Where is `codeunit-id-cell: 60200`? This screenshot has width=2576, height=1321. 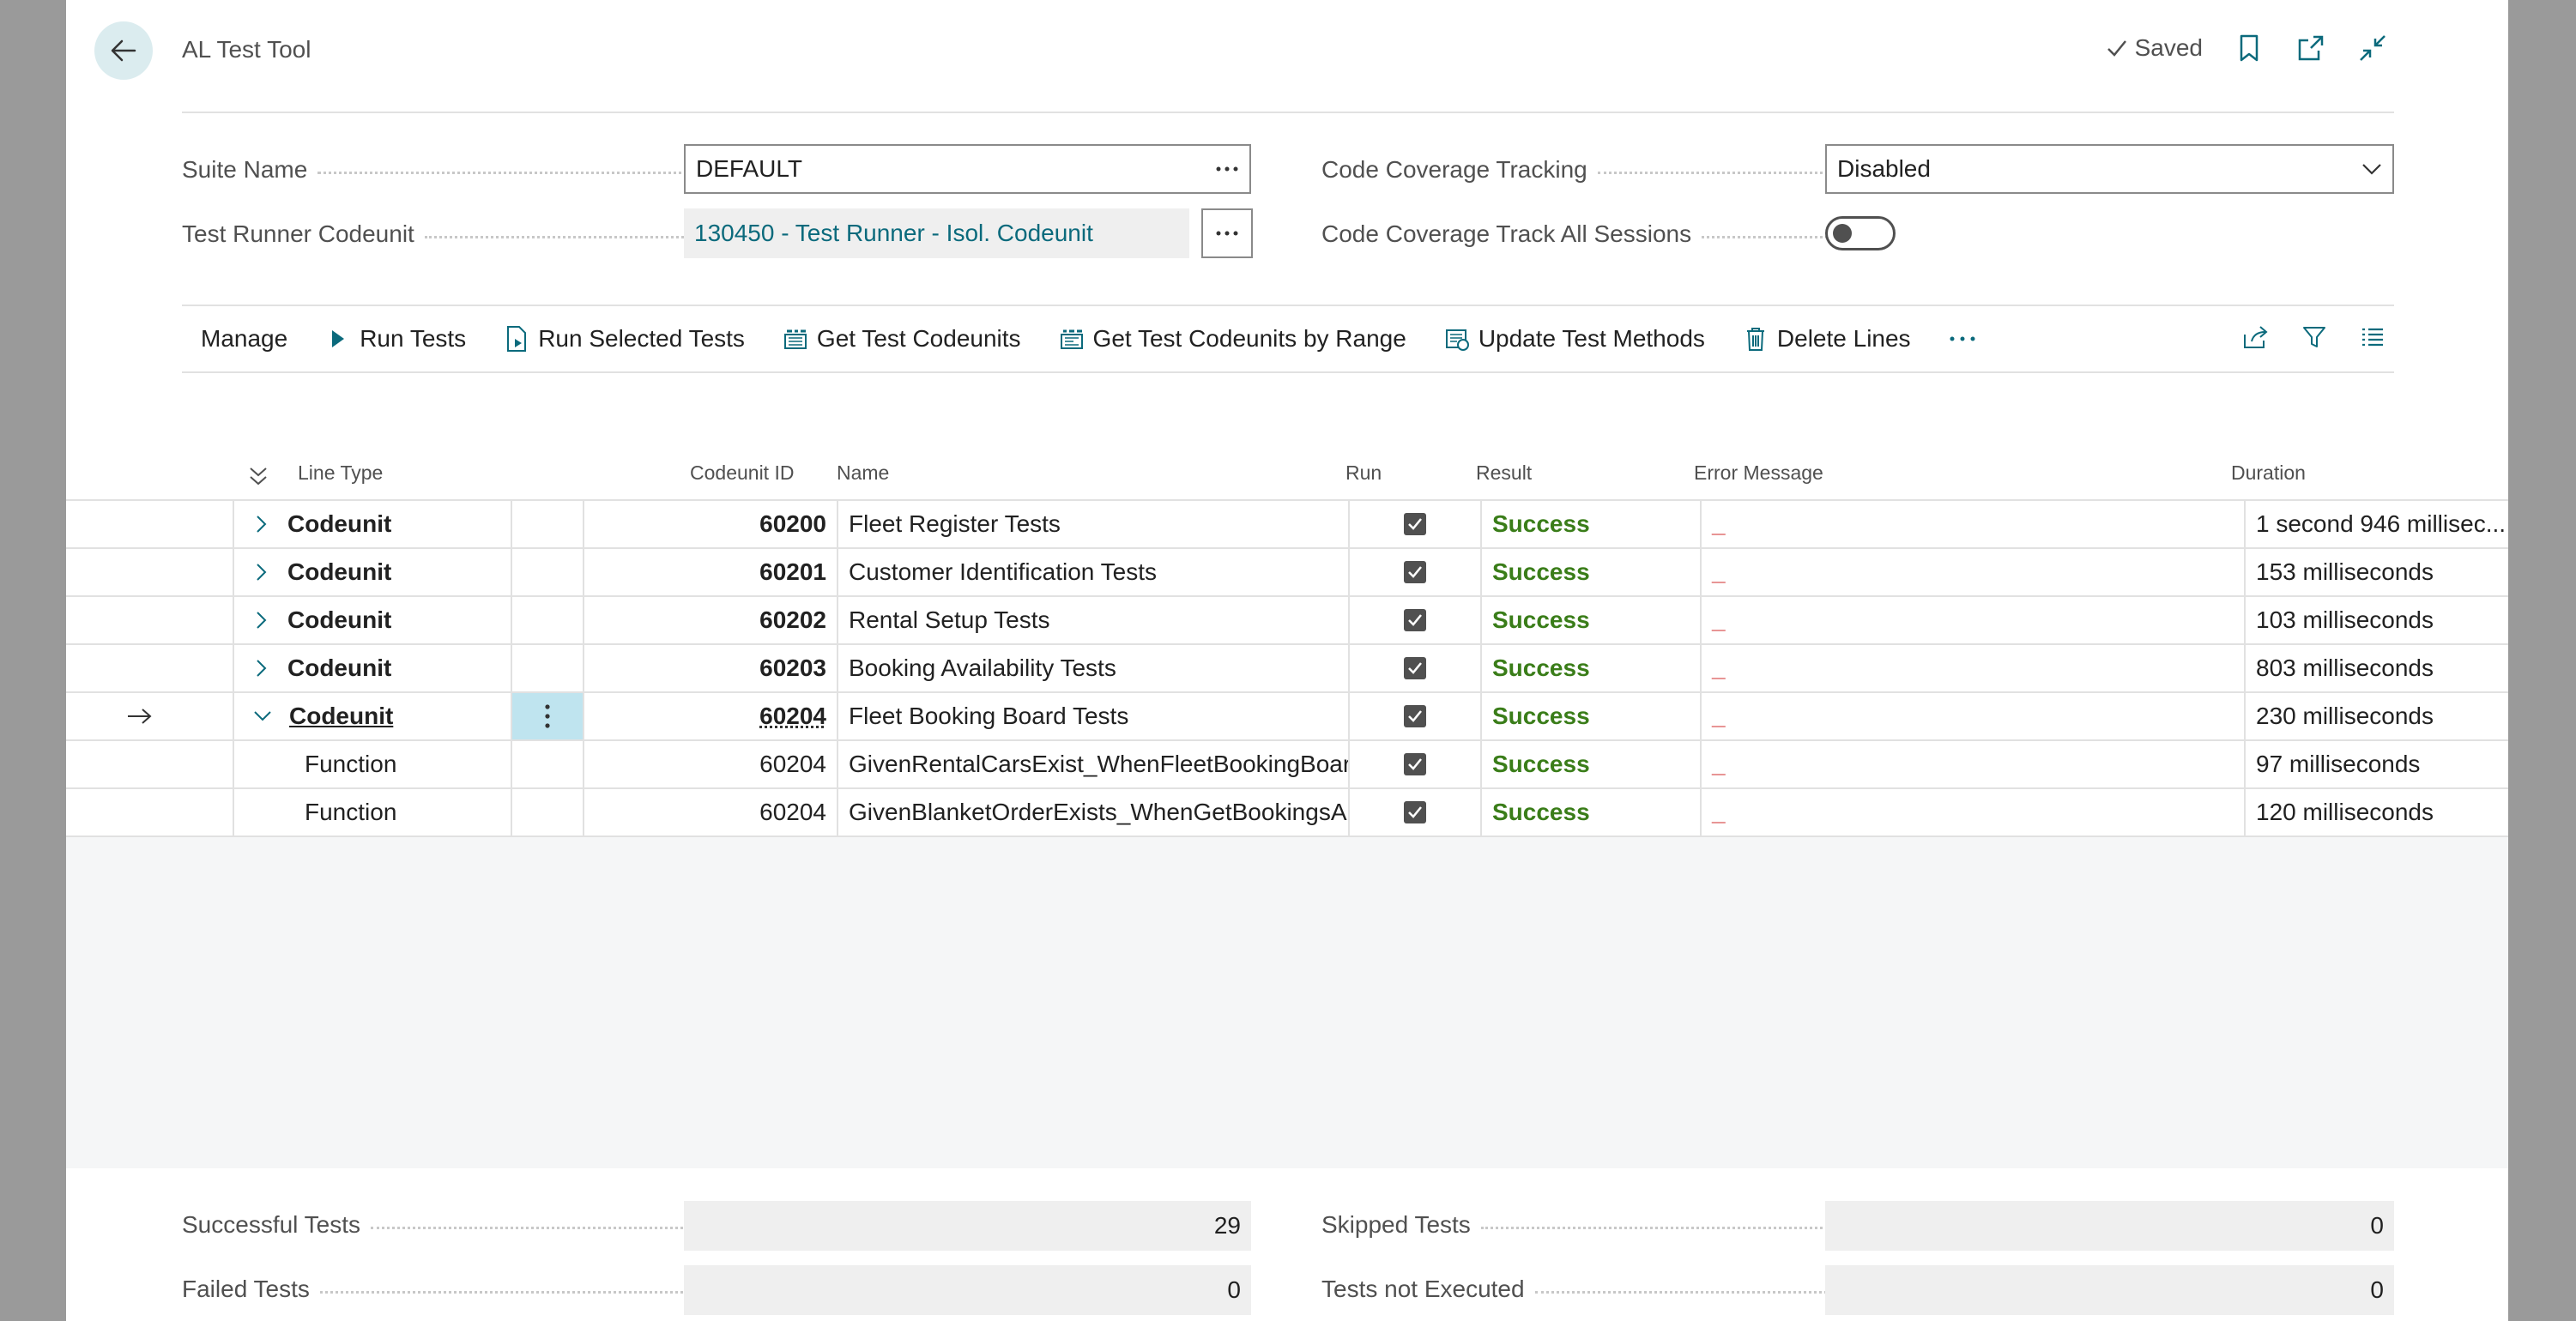 codeunit-id-cell: 60200 is located at coordinates (710, 524).